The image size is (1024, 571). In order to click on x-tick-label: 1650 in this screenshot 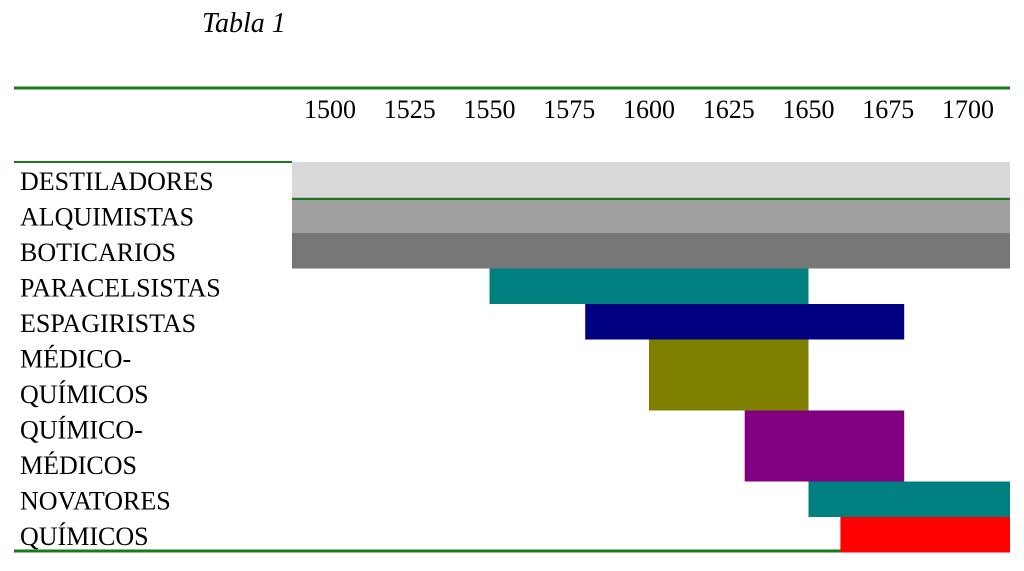, I will do `click(809, 109)`.